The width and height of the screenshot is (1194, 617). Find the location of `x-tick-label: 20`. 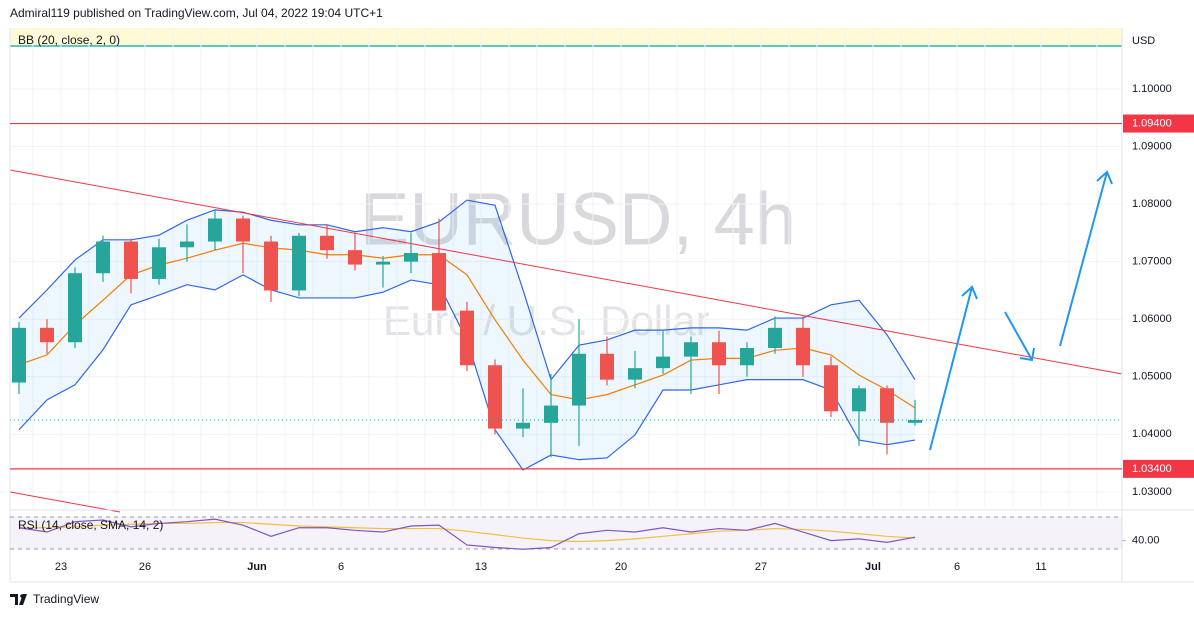

x-tick-label: 20 is located at coordinates (621, 567).